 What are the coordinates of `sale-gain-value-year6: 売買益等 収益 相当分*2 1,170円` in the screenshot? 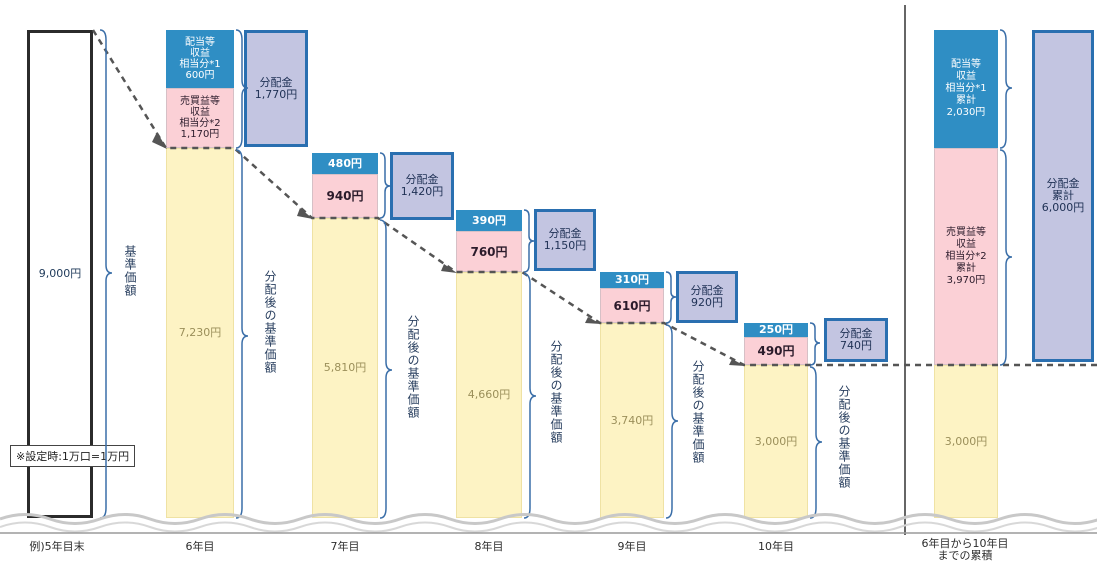 It's located at (200, 118).